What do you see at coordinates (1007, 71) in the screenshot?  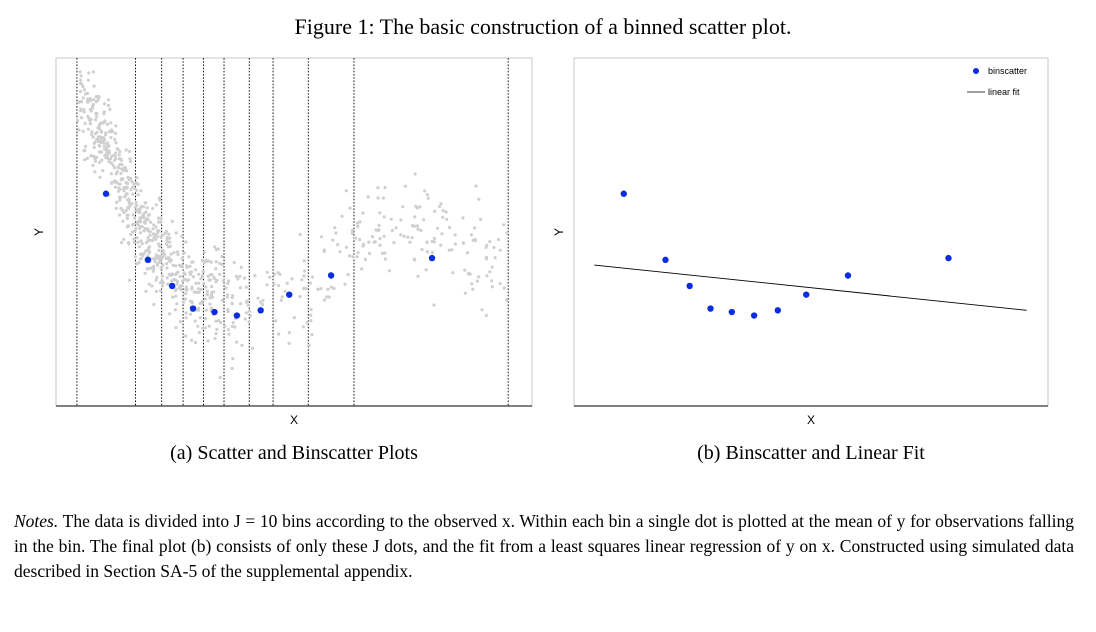 I see `legend-binscatter-label: binscatter` at bounding box center [1007, 71].